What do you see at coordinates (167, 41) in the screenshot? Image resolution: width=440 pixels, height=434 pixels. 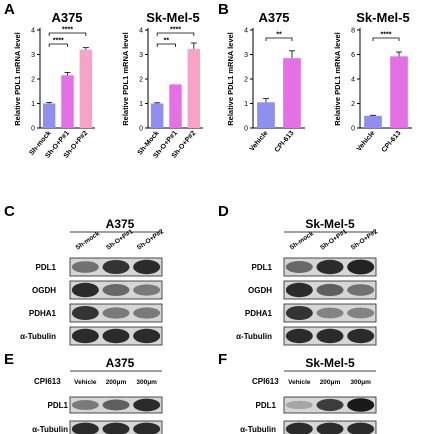 I see `significance-label: **` at bounding box center [167, 41].